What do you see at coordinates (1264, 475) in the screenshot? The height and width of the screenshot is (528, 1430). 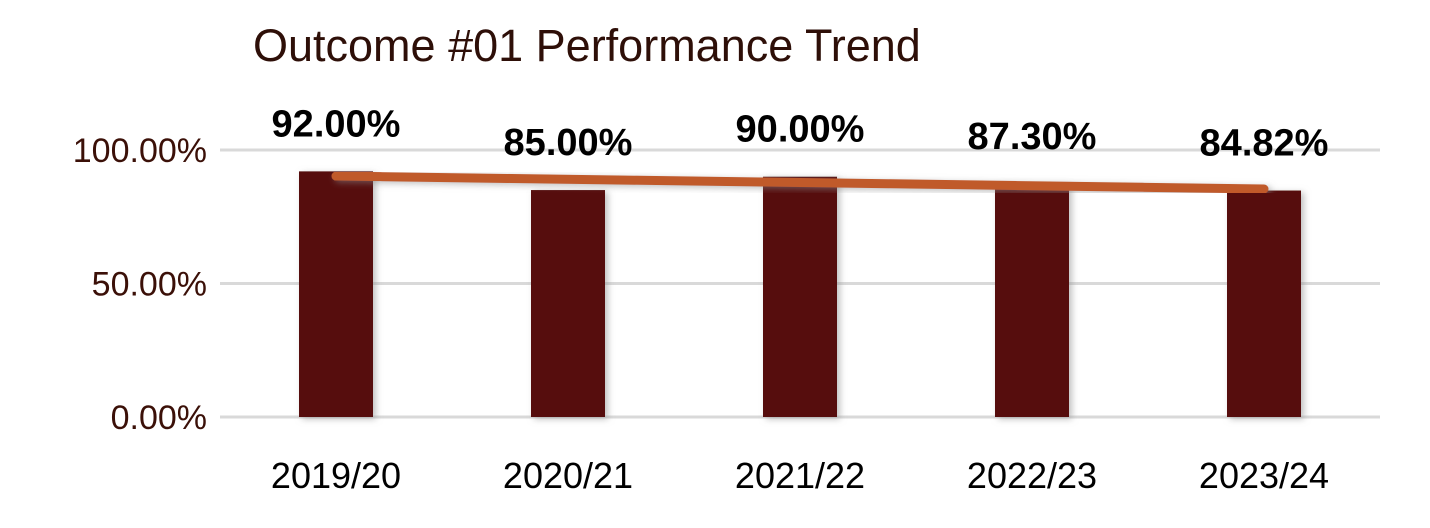 I see `category-label: 2023/24` at bounding box center [1264, 475].